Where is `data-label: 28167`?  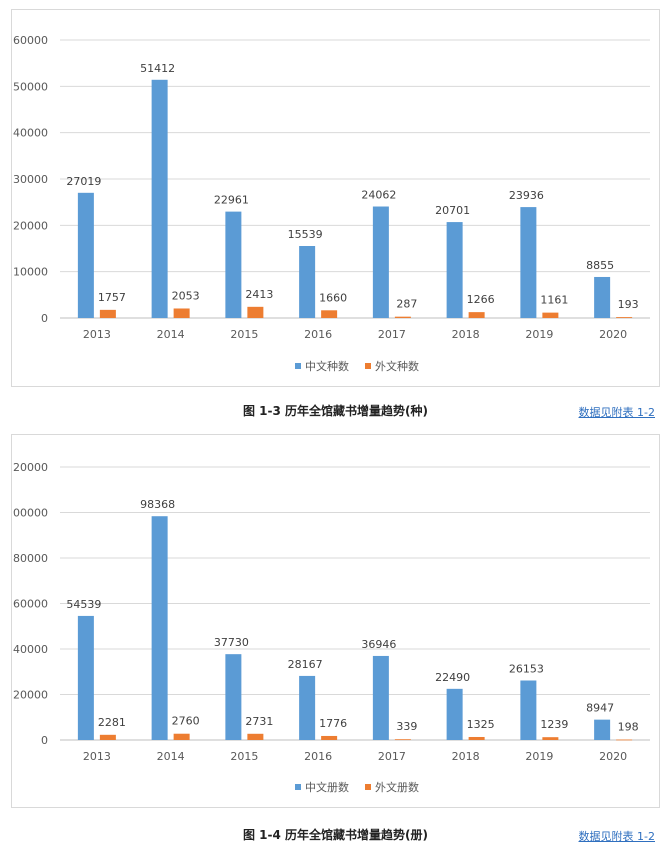
data-label: 28167 is located at coordinates (305, 664).